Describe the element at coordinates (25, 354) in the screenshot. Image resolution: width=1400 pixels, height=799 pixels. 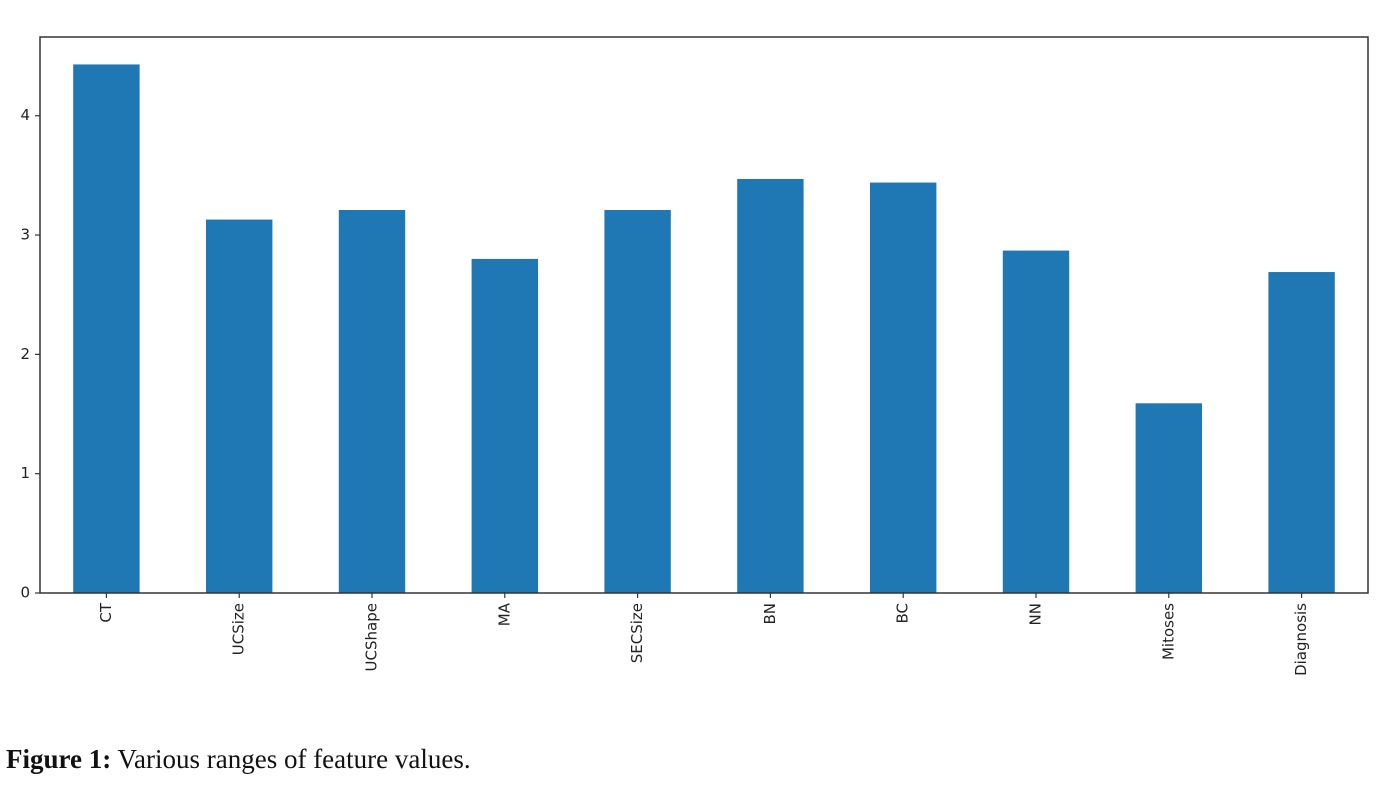
I see `y-tick-label: 2` at that location.